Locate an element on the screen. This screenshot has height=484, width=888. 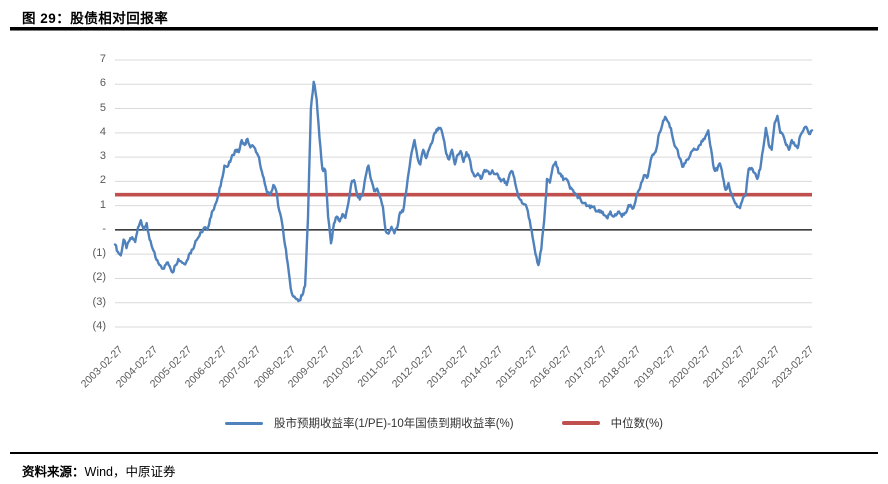
legend-line-sample-blue is located at coordinates (244, 423).